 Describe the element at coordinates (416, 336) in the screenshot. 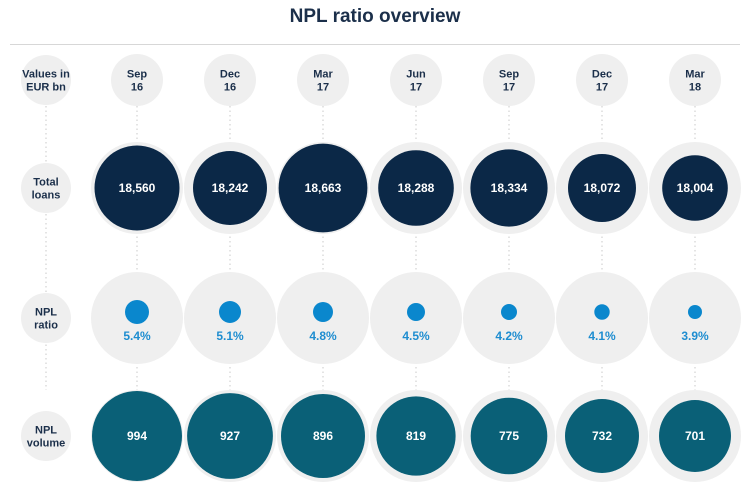

I see `npl-ratio-label: 4.5%` at that location.